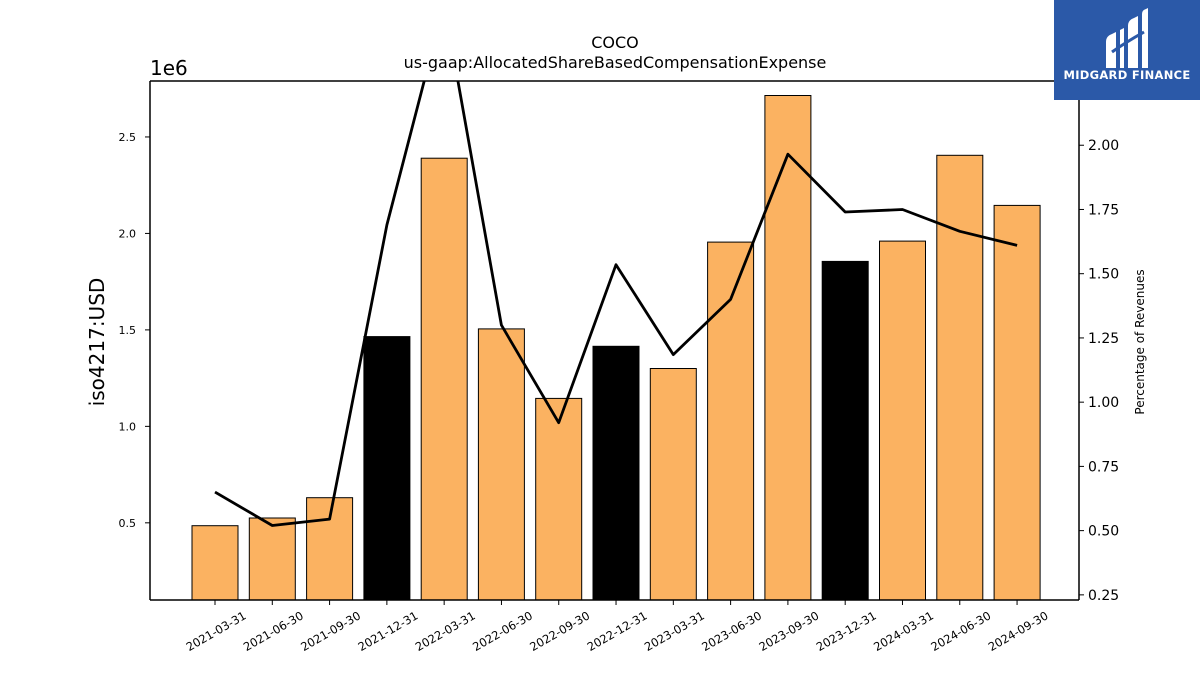 The width and height of the screenshot is (1200, 675). I want to click on y-tick-label: 1.5, so click(128, 330).